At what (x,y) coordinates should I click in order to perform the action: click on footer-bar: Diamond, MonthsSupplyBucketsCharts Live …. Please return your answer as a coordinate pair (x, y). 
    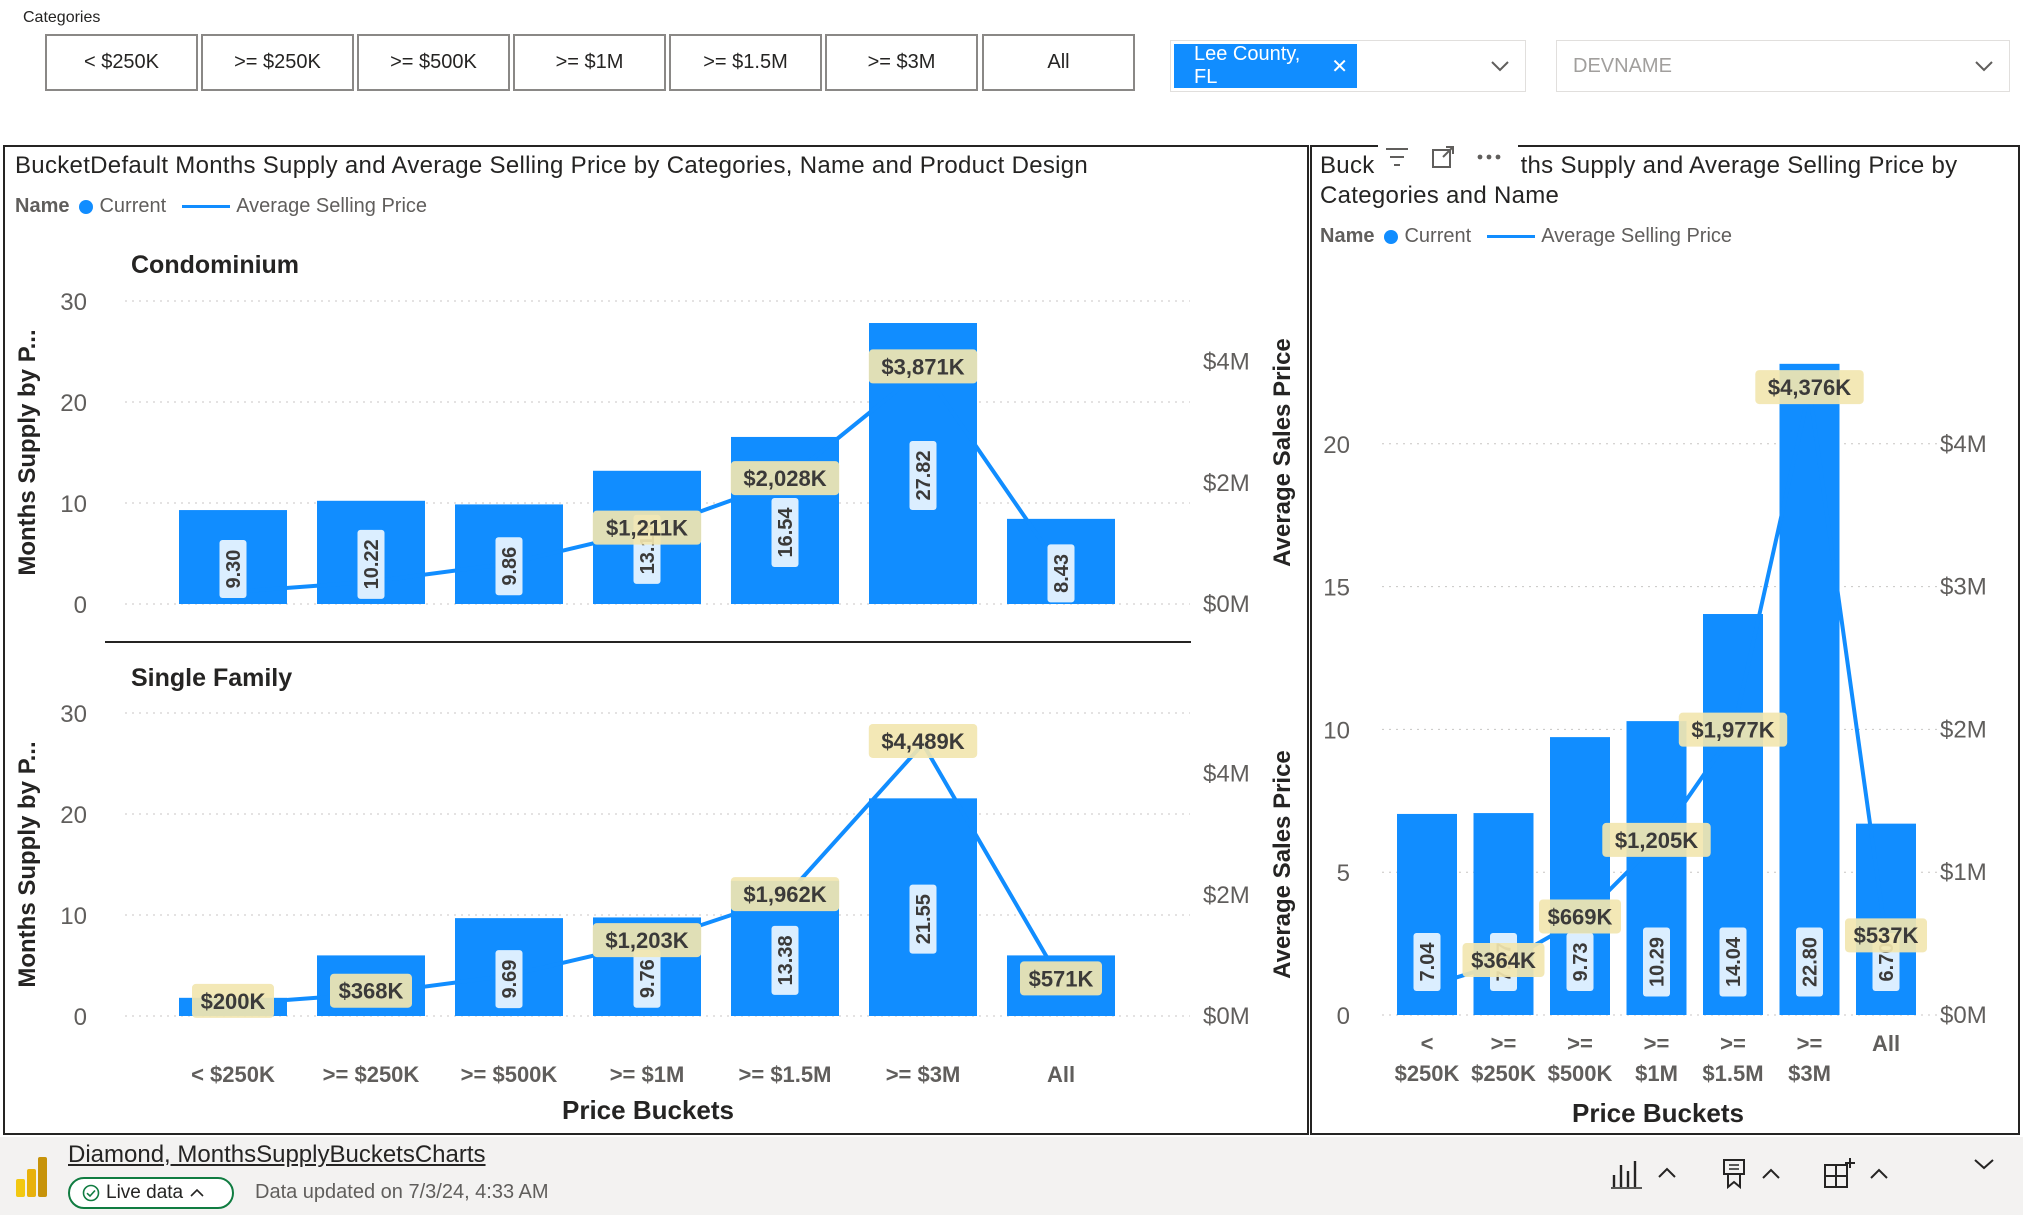
    Looking at the image, I should click on (1011, 1176).